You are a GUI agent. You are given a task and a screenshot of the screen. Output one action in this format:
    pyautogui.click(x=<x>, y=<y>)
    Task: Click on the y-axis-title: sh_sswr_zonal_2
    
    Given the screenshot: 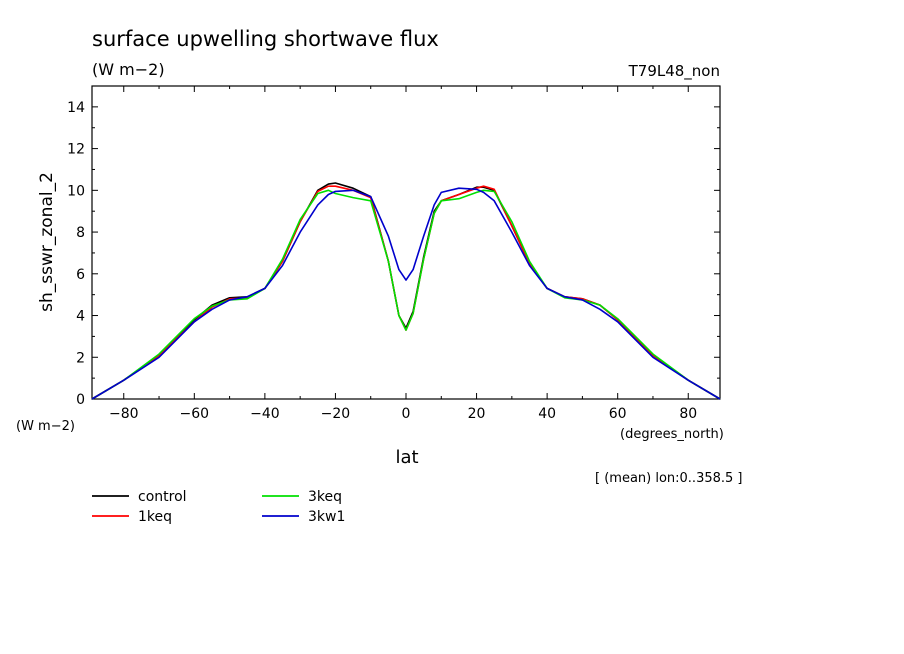 What is the action you would take?
    pyautogui.click(x=47, y=242)
    